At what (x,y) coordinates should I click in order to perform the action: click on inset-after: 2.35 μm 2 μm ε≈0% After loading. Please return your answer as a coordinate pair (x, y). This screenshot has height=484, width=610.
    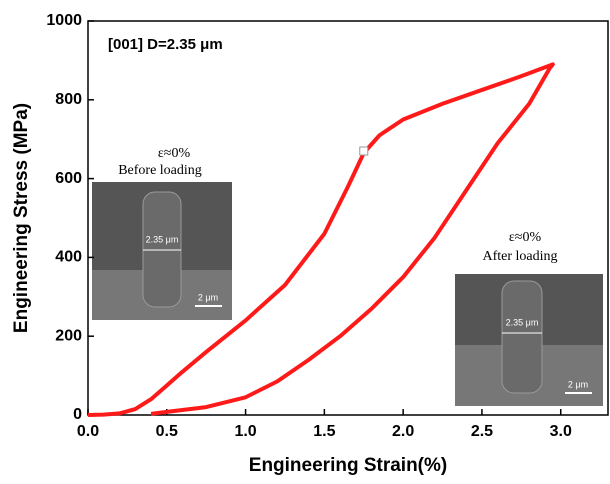
    Looking at the image, I should click on (529, 318).